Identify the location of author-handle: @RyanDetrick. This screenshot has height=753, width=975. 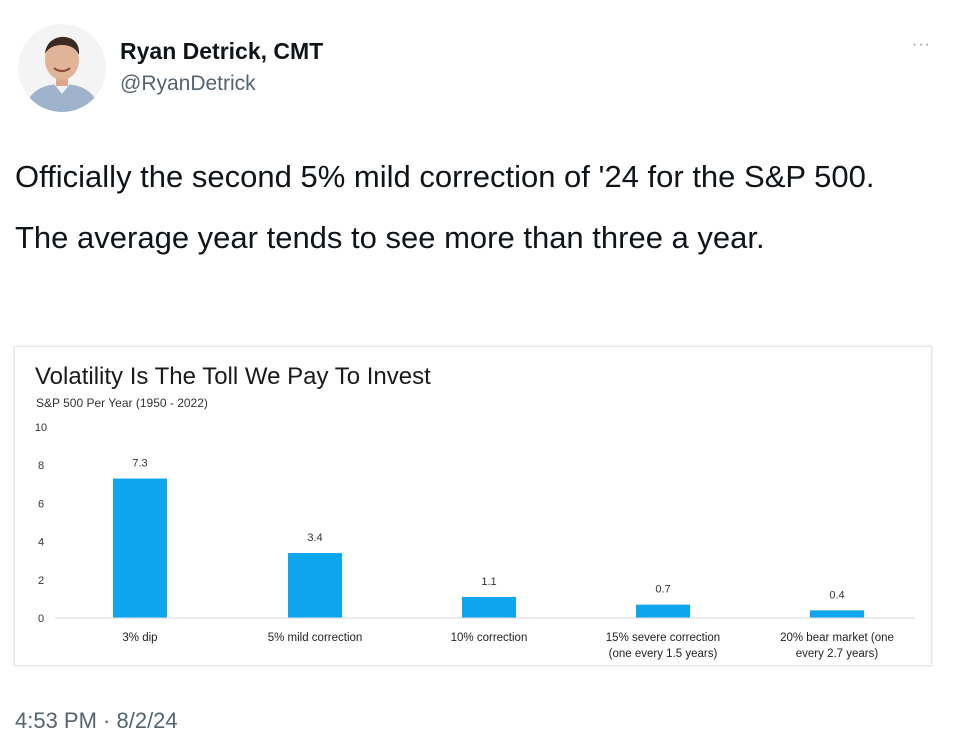
(188, 83).